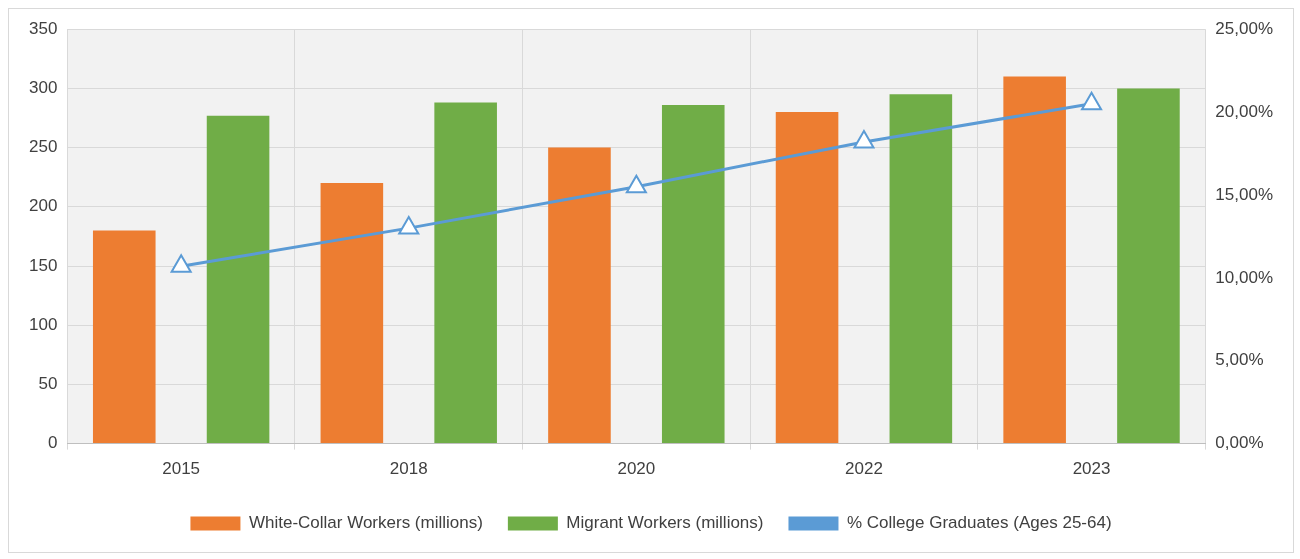 The image size is (1300, 559). Describe the element at coordinates (1244, 194) in the screenshot. I see `y2-tick-label: 15,00%` at that location.